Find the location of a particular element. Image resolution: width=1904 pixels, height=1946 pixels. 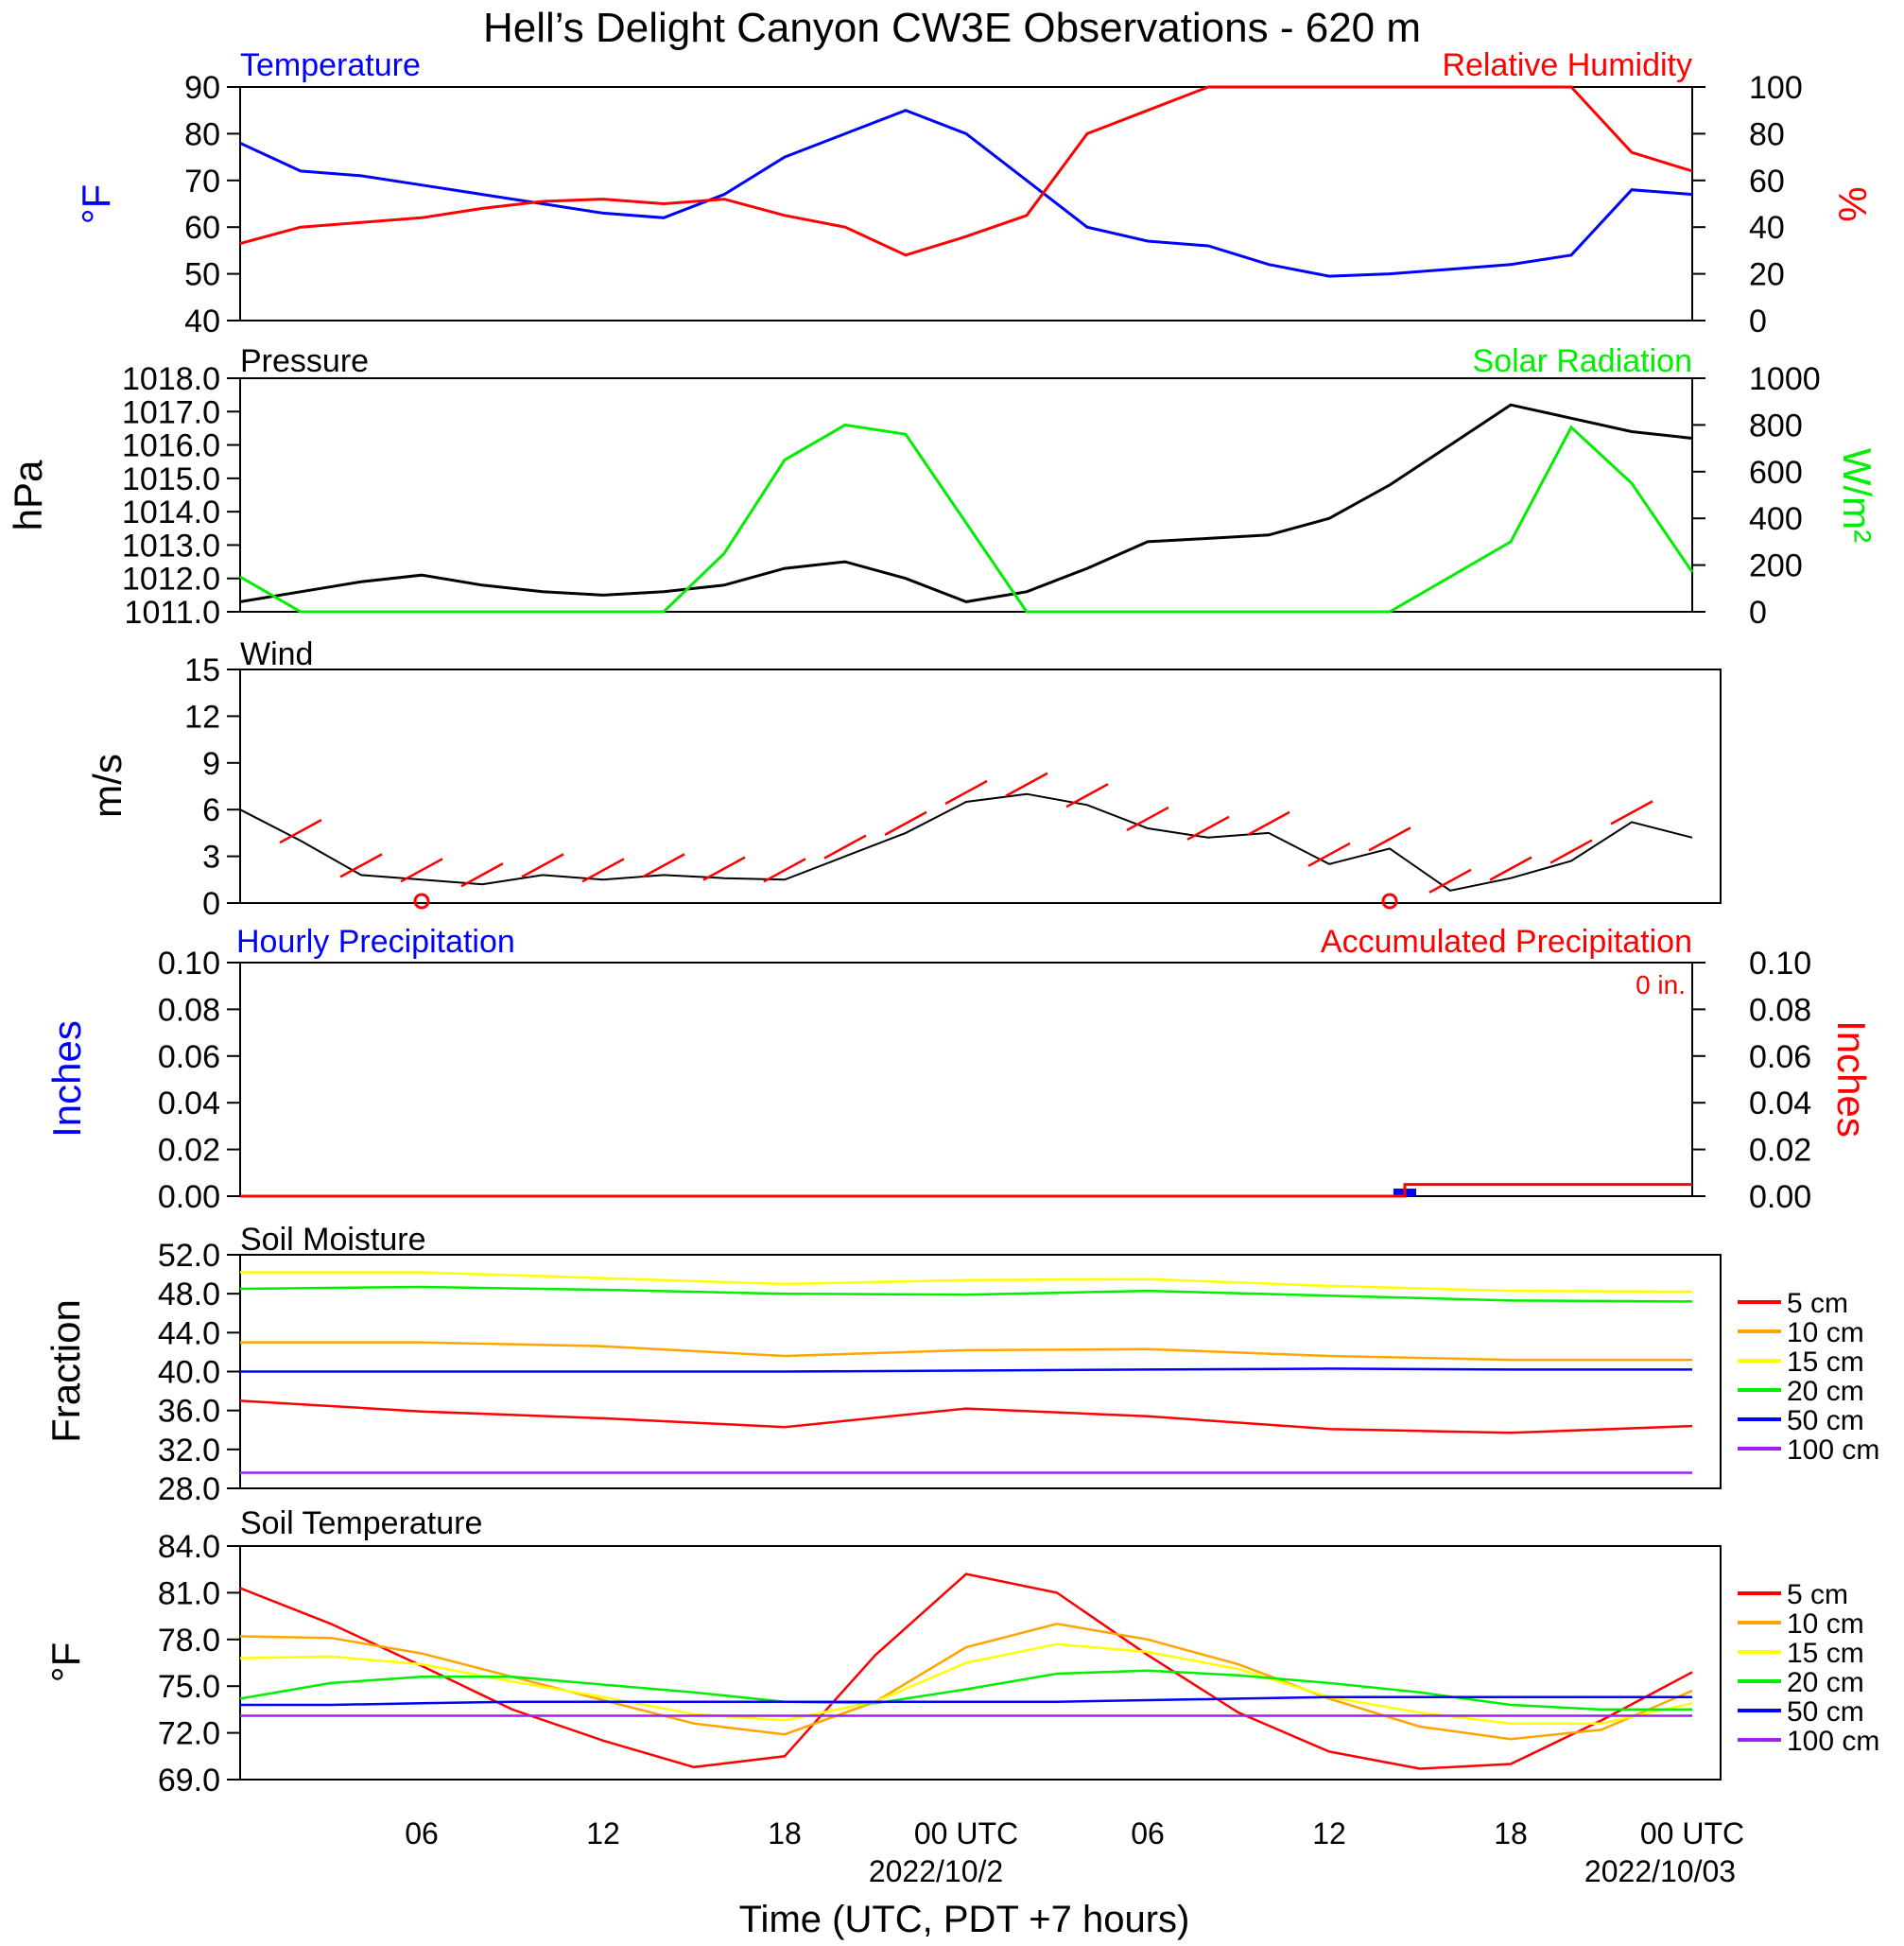

y-tick-label: 200 is located at coordinates (1776, 566).